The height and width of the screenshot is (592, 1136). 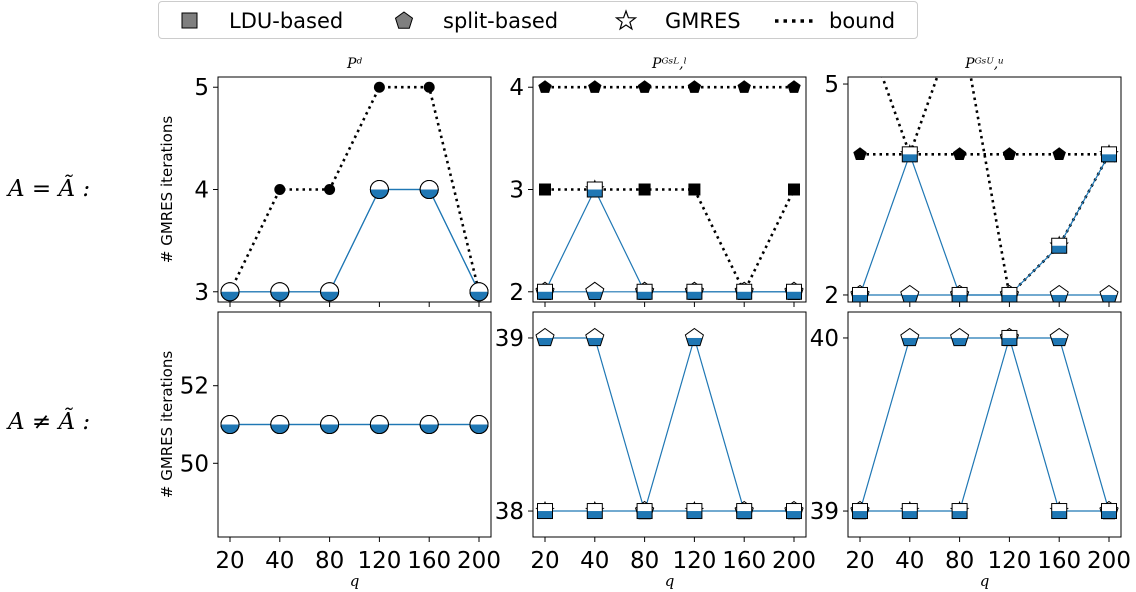 I want to click on panel-3: 2 5 Pᴳˢᵁ,ᵘ, so click(x=973, y=182).